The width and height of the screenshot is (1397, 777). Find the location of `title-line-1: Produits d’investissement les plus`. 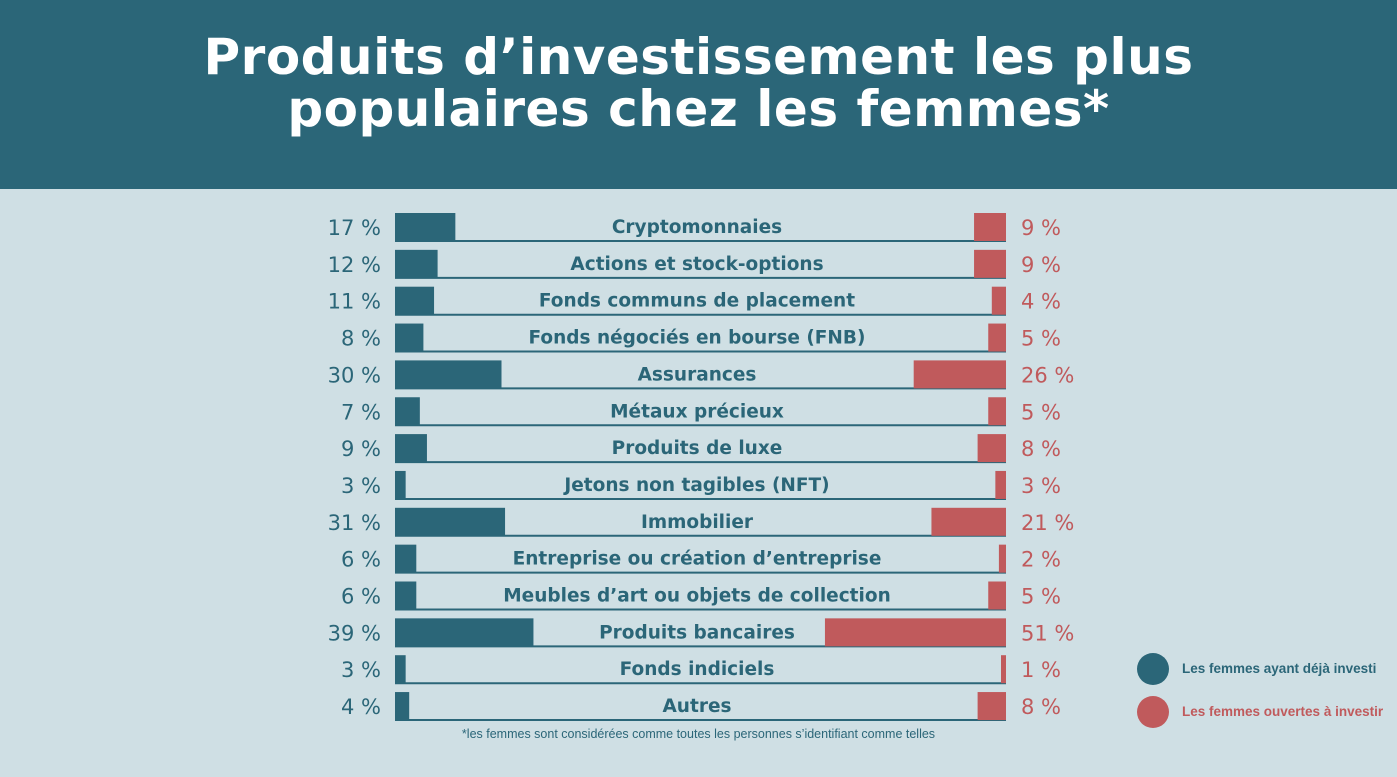

title-line-1: Produits d’investissement les plus is located at coordinates (698, 57).